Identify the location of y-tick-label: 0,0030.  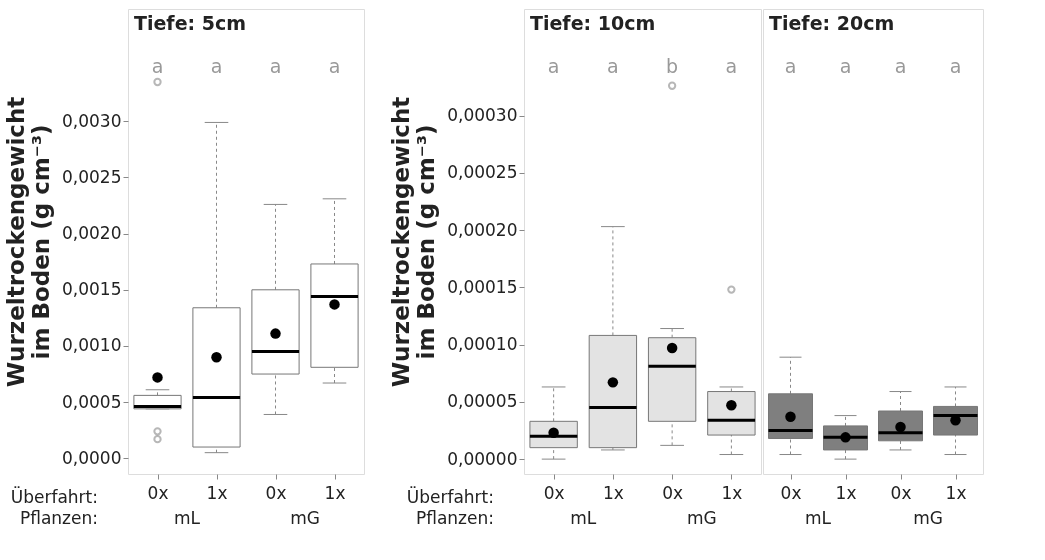
(92, 120).